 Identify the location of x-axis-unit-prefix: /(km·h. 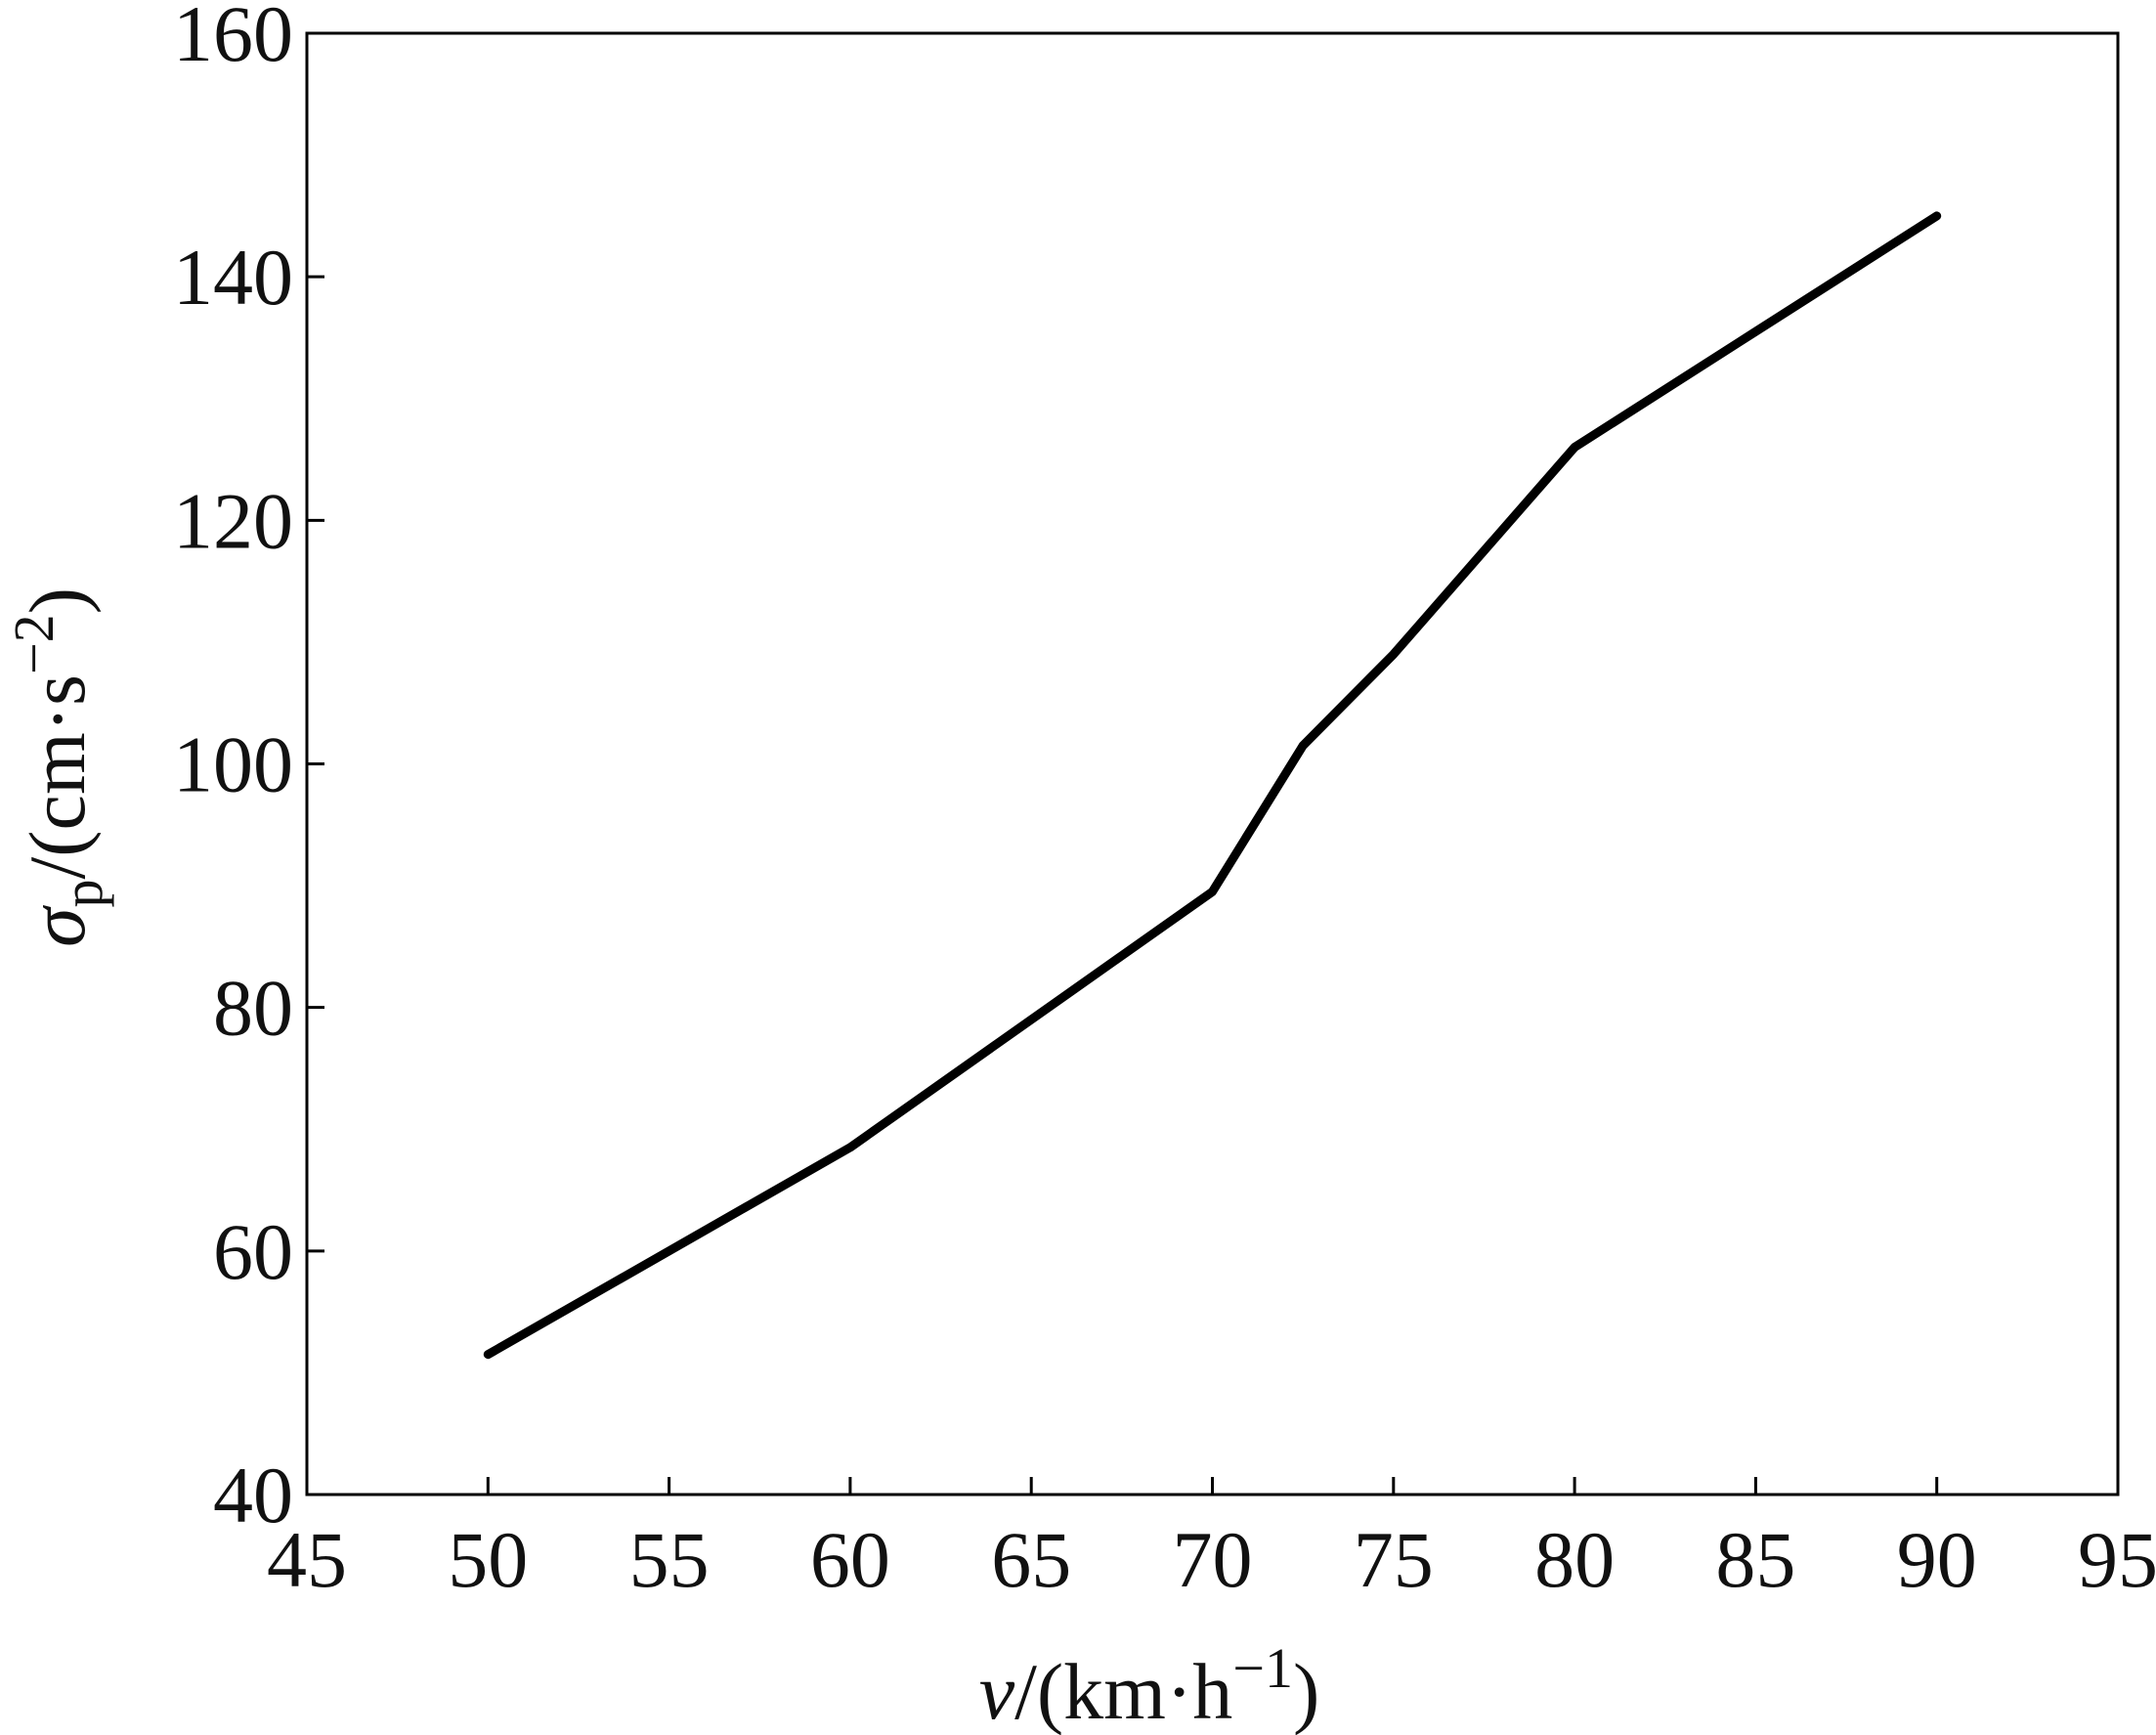
(1123, 1691).